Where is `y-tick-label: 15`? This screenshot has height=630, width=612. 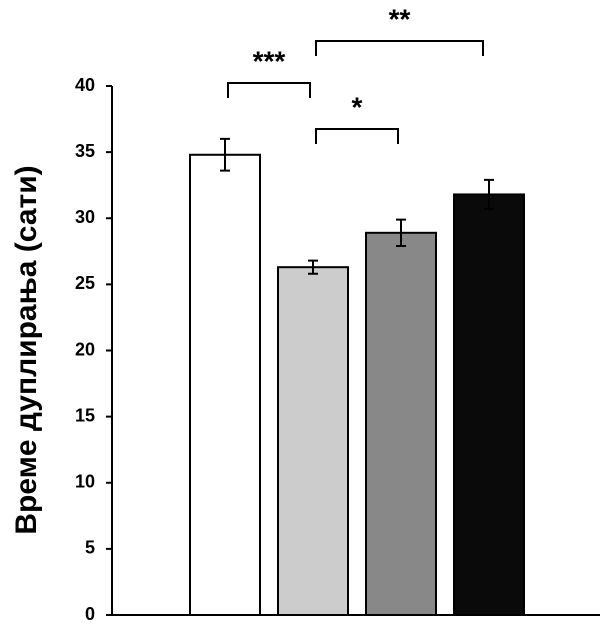
y-tick-label: 15 is located at coordinates (85, 415).